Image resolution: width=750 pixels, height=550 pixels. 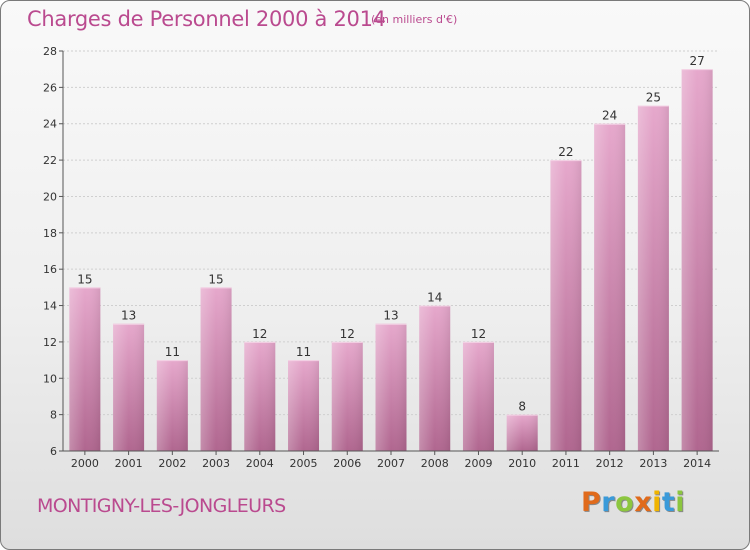 What do you see at coordinates (522, 463) in the screenshot?
I see `x-tick-label: 2010` at bounding box center [522, 463].